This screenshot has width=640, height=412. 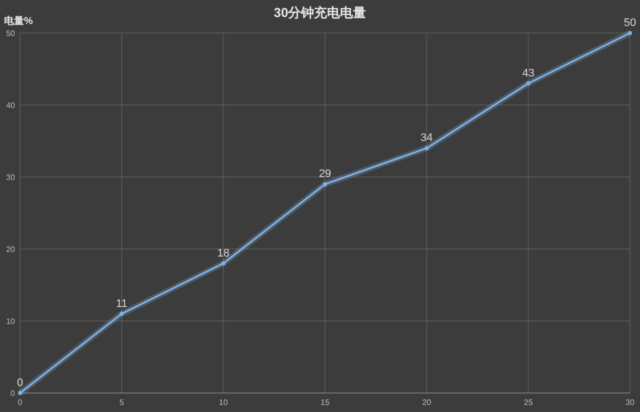 What do you see at coordinates (427, 402) in the screenshot?
I see `x-tick-label: 20` at bounding box center [427, 402].